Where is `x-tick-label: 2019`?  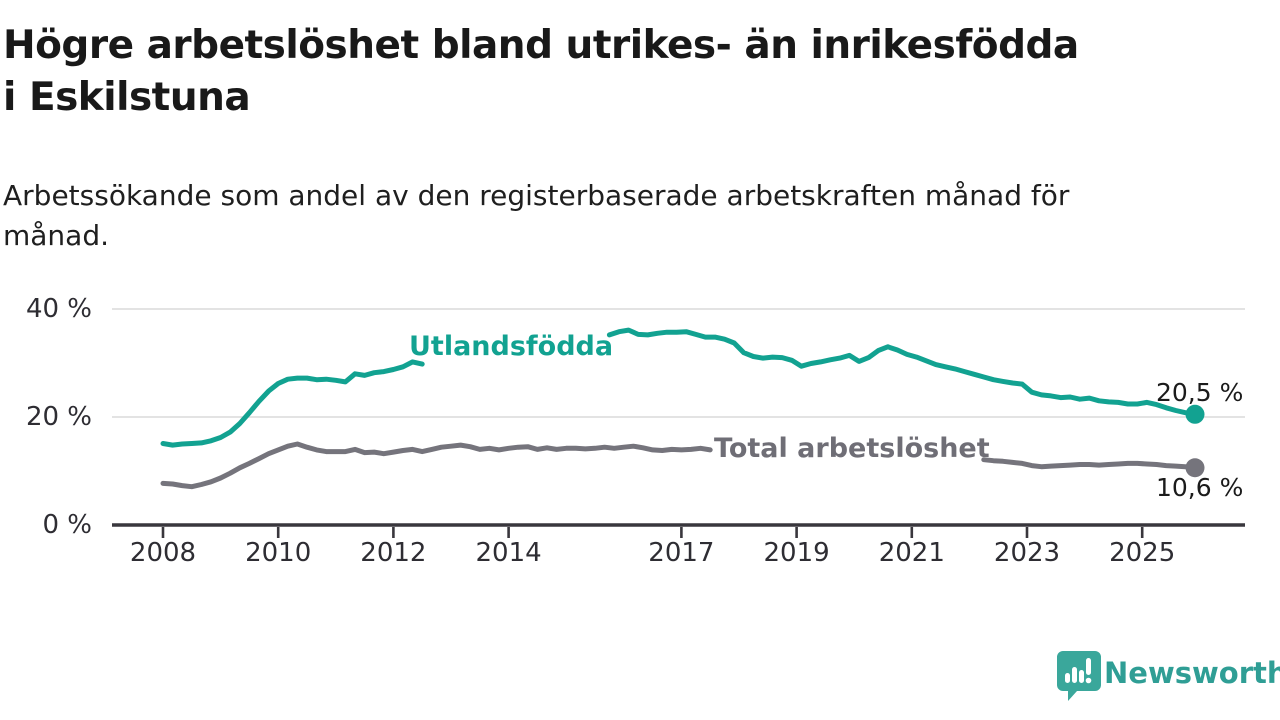
x-tick-label: 2019 is located at coordinates (796, 553).